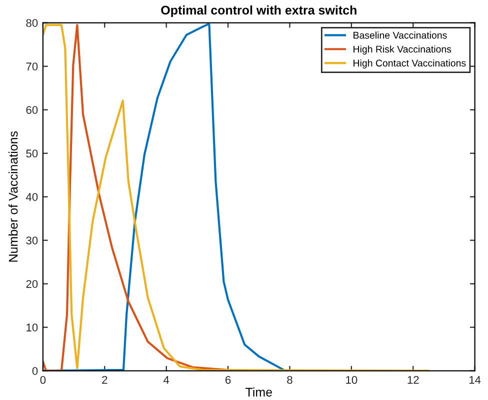  What do you see at coordinates (167, 380) in the screenshot?
I see `x-tick-label: 4` at bounding box center [167, 380].